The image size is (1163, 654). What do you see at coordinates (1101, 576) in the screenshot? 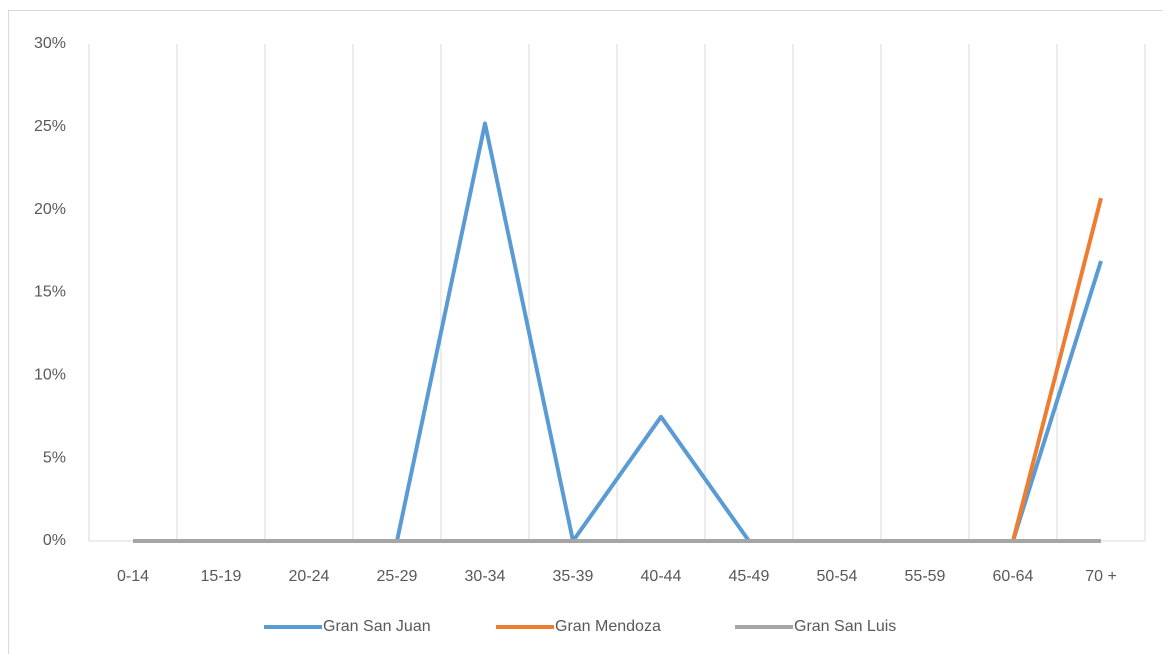
I see `x-tick-label: 70 +` at bounding box center [1101, 576].